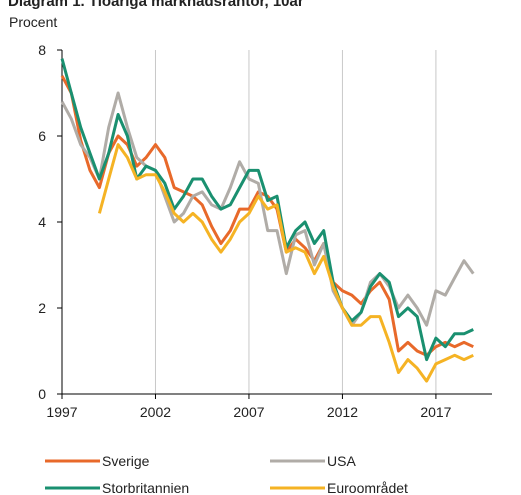  I want to click on legend-label: Euroområdet, so click(367, 487).